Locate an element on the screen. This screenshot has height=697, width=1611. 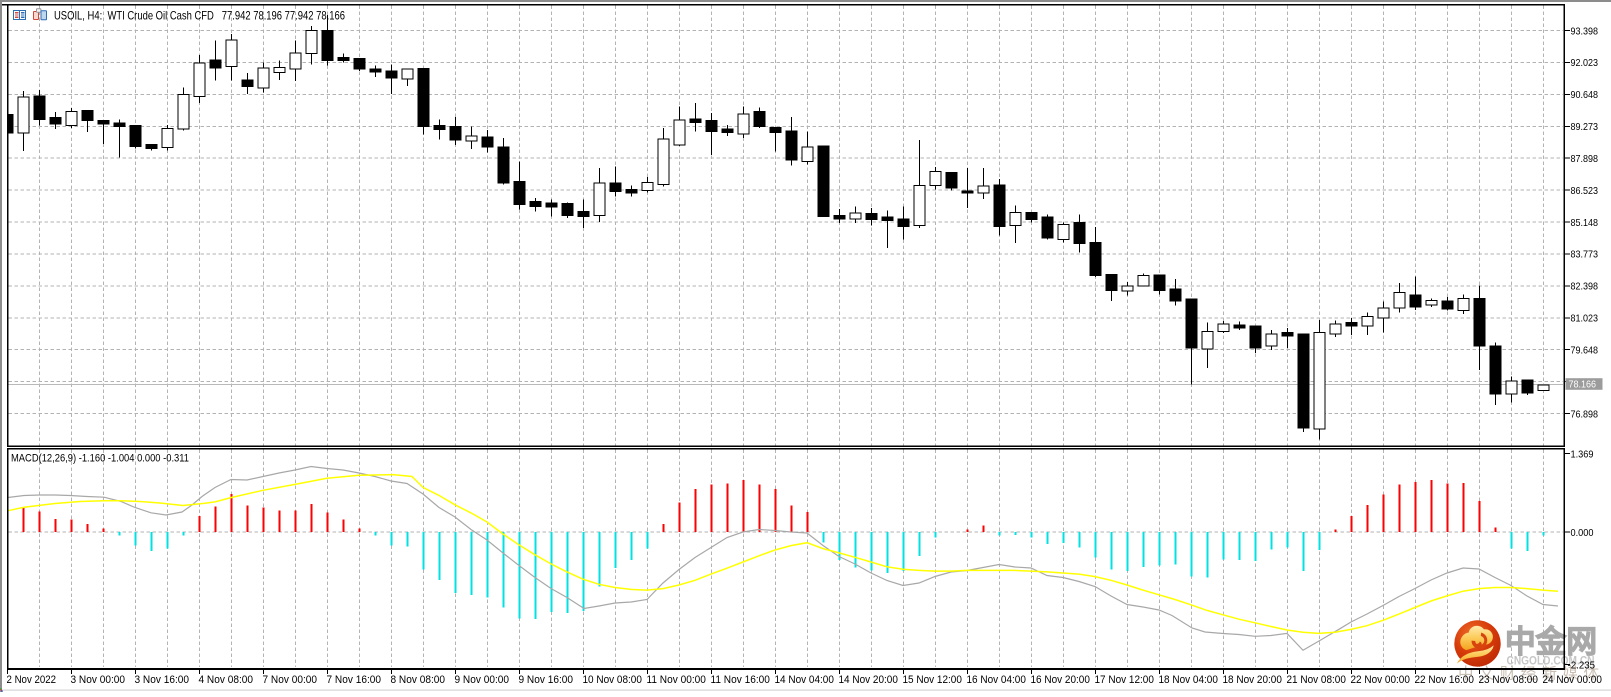
svg-text: 14 Nov 20:00 is located at coordinates (868, 680).